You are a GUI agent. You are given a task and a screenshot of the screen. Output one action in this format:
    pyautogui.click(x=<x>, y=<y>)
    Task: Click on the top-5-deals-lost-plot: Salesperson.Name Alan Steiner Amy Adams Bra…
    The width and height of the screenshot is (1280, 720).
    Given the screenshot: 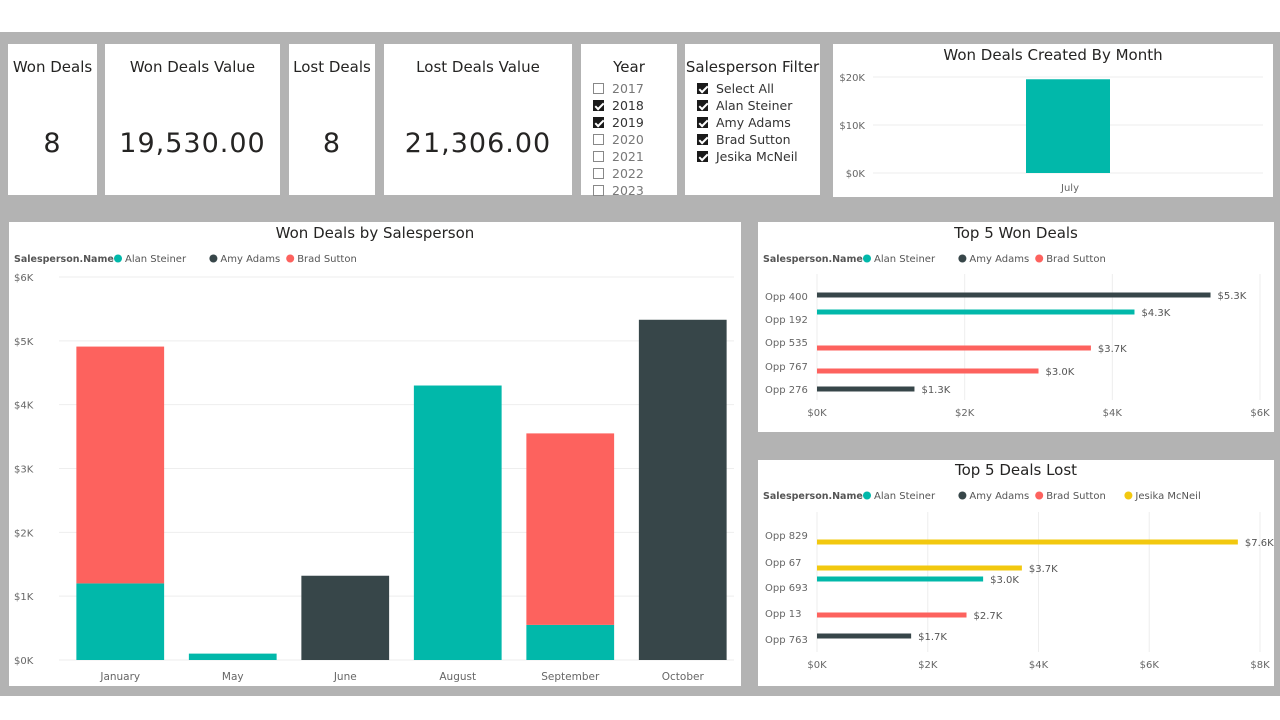 What is the action you would take?
    pyautogui.click(x=1018, y=581)
    